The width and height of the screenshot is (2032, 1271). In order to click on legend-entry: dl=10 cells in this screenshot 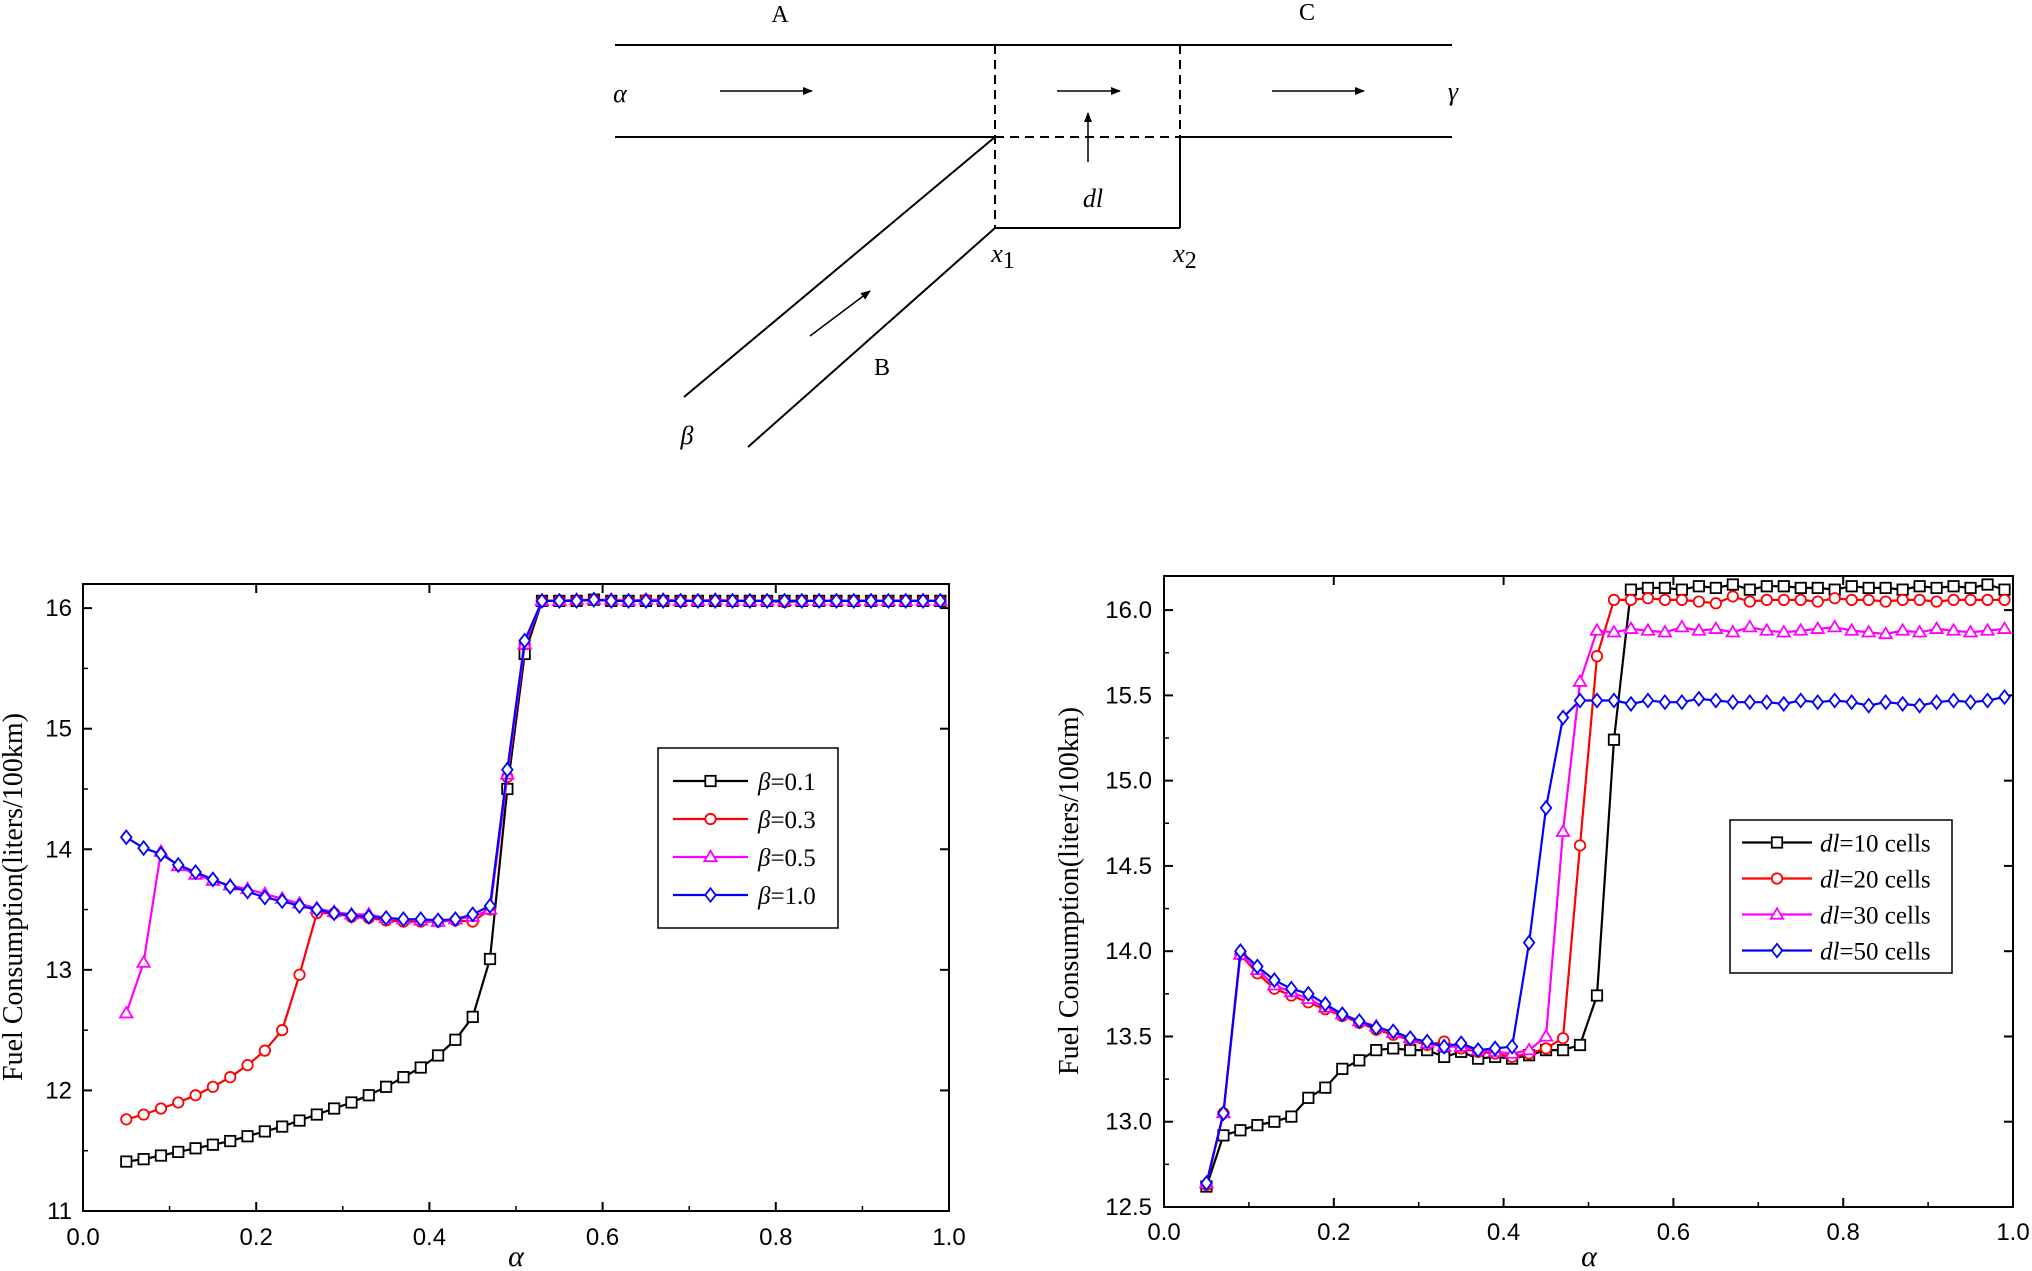, I will do `click(1836, 844)`.